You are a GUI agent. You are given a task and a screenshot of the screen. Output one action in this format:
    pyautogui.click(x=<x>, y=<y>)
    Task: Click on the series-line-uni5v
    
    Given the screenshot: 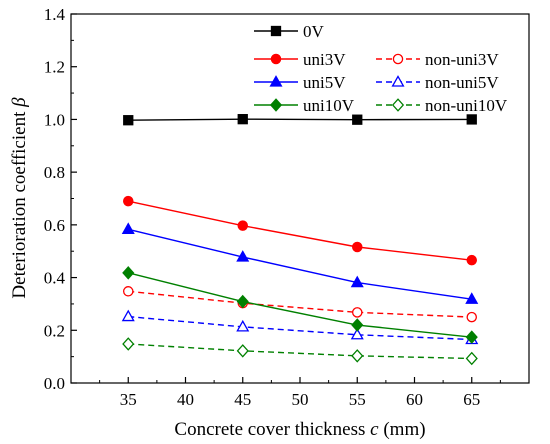 What is the action you would take?
    pyautogui.click(x=300, y=264)
    